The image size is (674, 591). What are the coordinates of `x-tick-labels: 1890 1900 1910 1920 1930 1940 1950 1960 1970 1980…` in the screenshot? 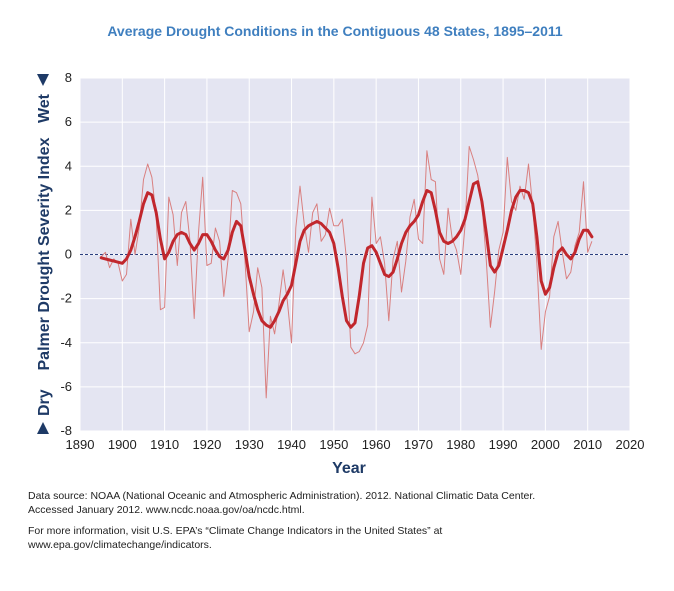 It's located at (355, 444).